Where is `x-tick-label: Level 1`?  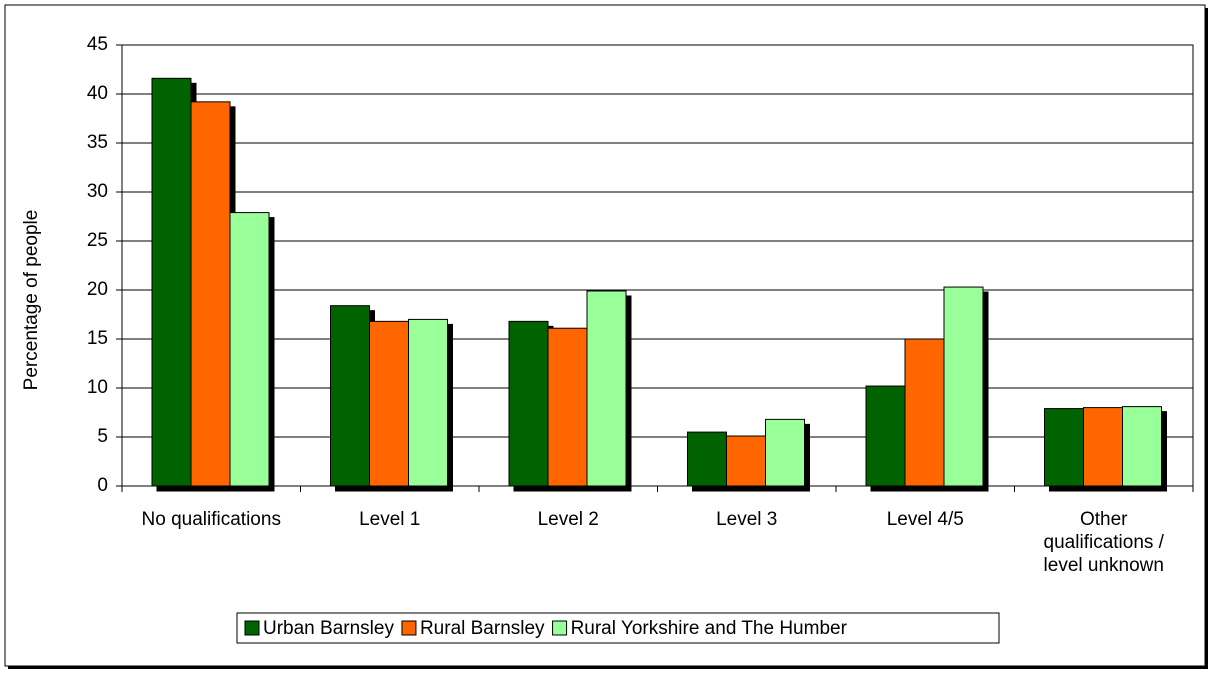
x-tick-label: Level 1 is located at coordinates (390, 519).